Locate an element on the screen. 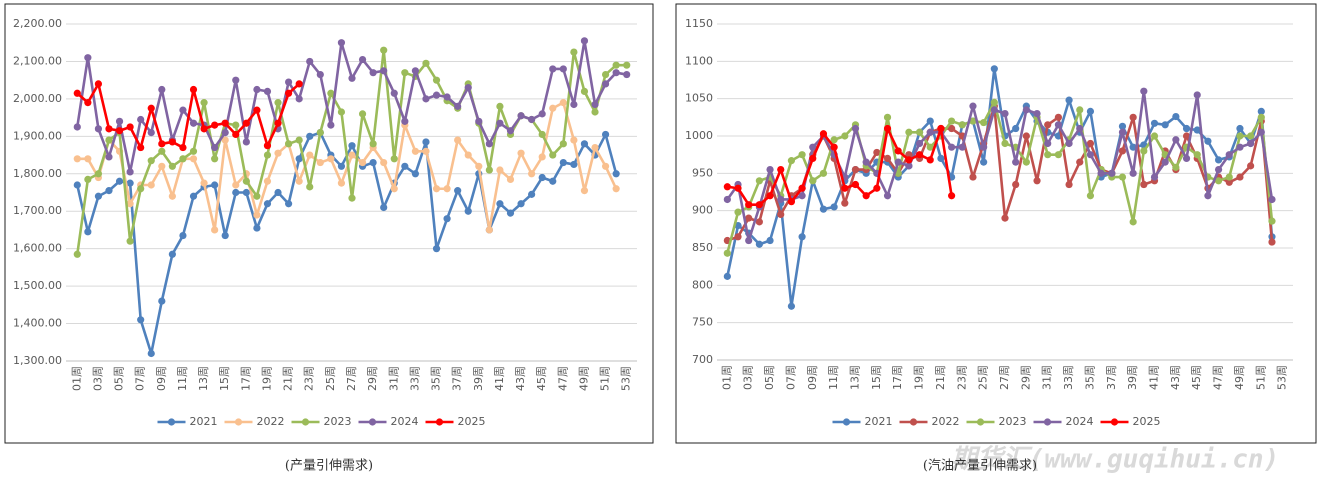 This screenshot has width=1324, height=490. x-tick-label: 39周 is located at coordinates (1132, 377).